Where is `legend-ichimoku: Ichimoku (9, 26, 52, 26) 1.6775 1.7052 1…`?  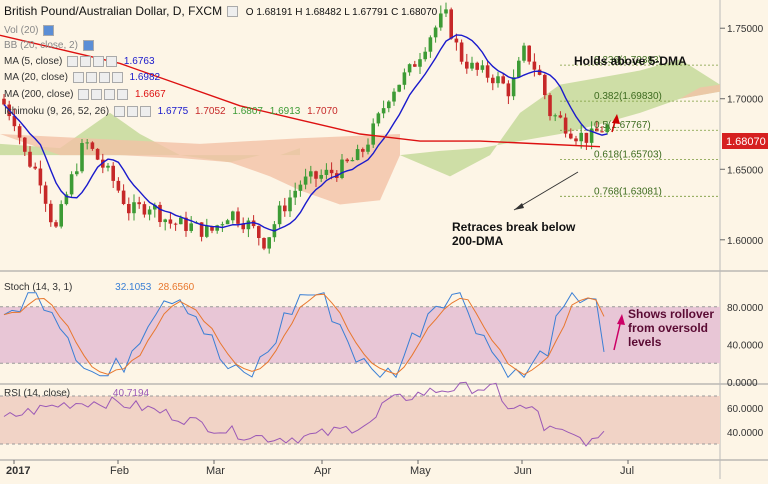
legend-ichimoku: Ichimoku (9, 26, 52, 26) 1.6775 1.7052 1… is located at coordinates (171, 111).